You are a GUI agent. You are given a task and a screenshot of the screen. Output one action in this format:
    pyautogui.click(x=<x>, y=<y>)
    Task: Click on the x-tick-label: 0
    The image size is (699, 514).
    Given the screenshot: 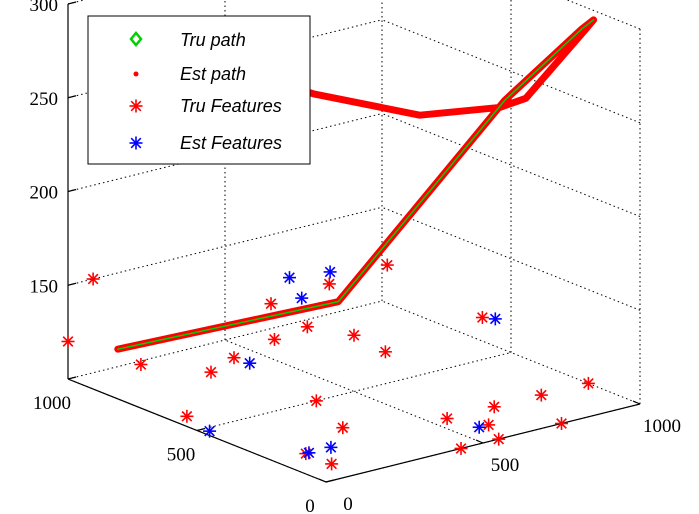 What is the action you would take?
    pyautogui.click(x=348, y=504)
    